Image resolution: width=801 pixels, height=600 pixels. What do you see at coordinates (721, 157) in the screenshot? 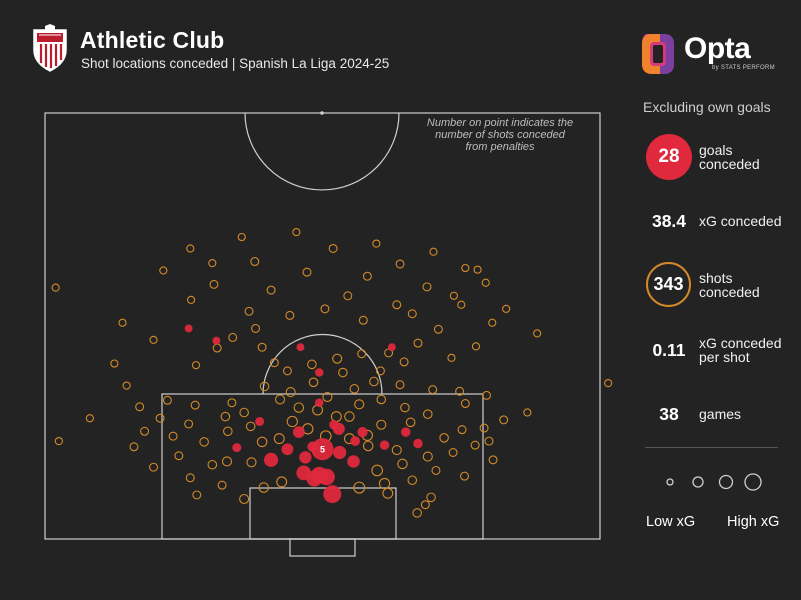
I see `stat-goals-conceded: 28 goals conceded` at bounding box center [721, 157].